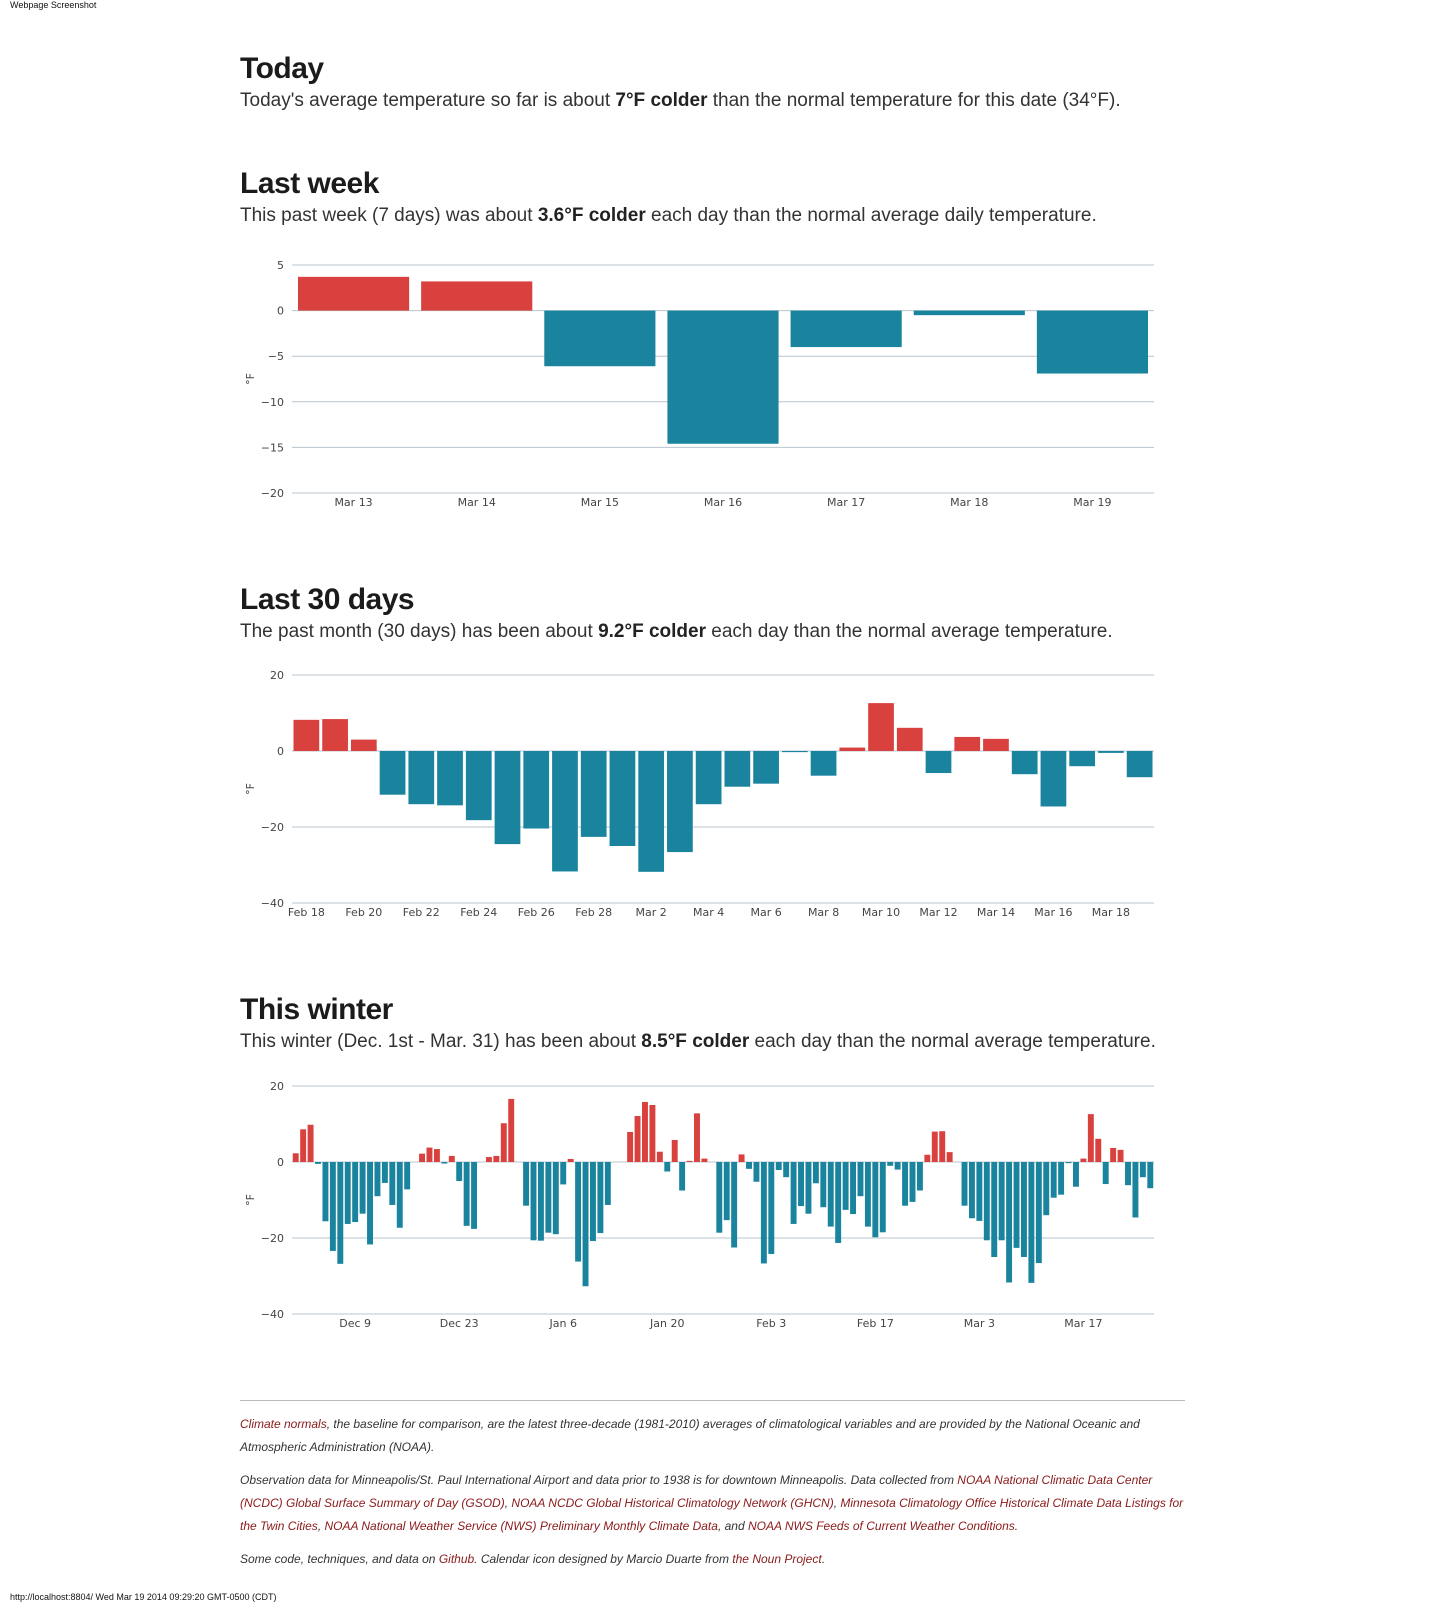  Describe the element at coordinates (306, 912) in the screenshot. I see `x-tick-label: Feb 18` at that location.